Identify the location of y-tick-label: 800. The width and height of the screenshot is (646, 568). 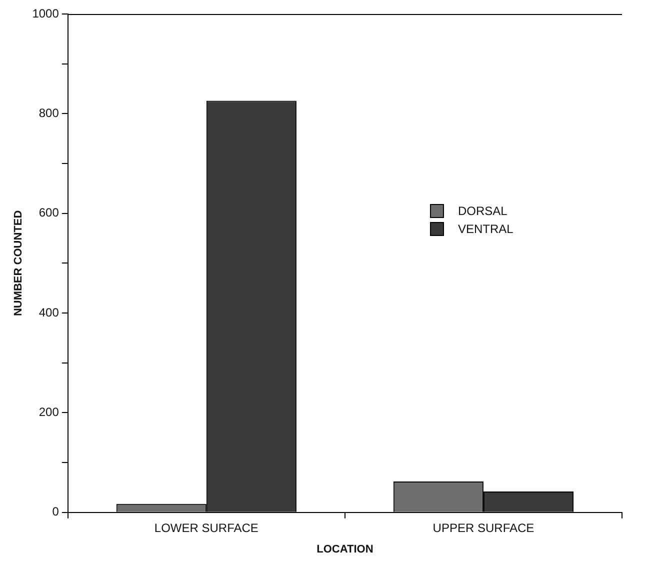
(49, 113).